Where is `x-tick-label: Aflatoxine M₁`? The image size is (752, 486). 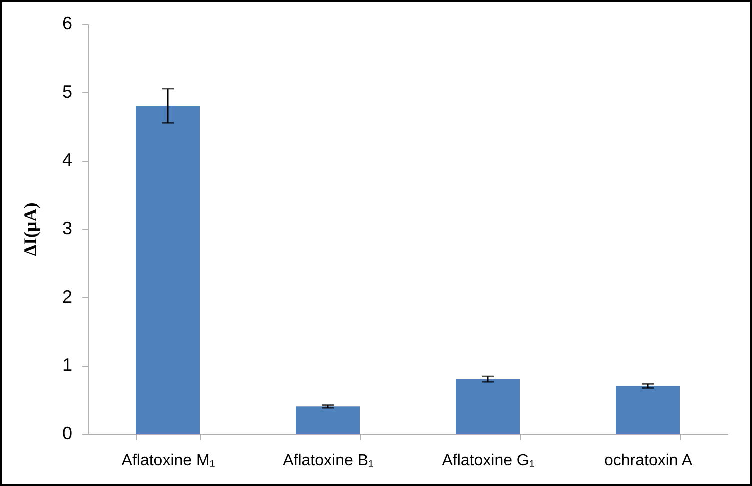 x-tick-label: Aflatoxine M₁ is located at coordinates (169, 461).